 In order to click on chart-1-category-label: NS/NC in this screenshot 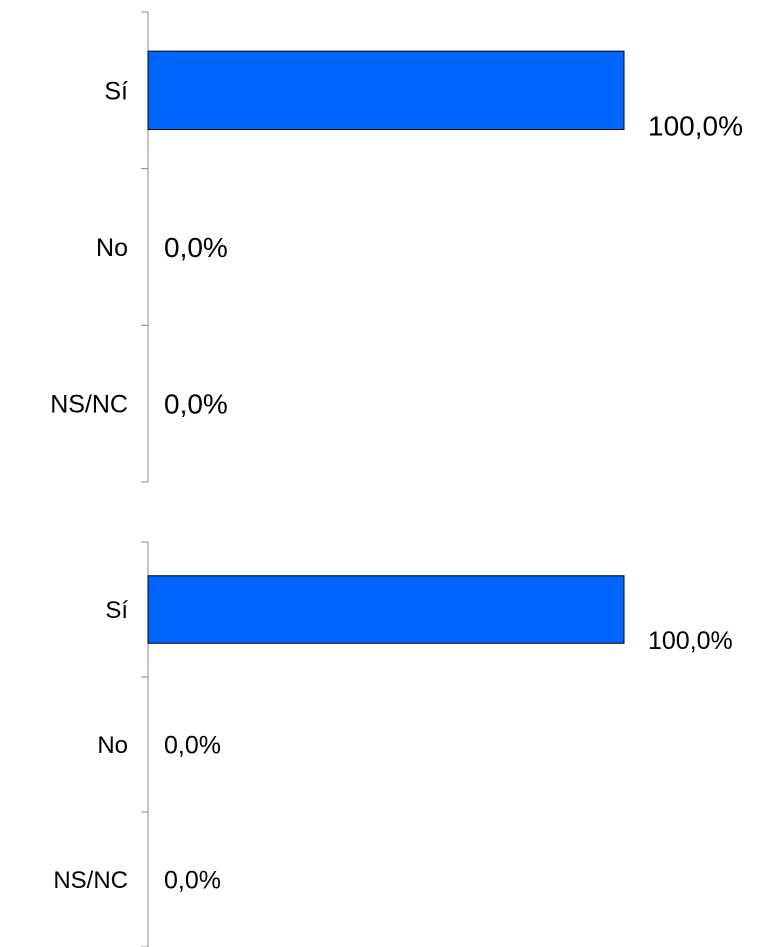, I will do `click(89, 405)`.